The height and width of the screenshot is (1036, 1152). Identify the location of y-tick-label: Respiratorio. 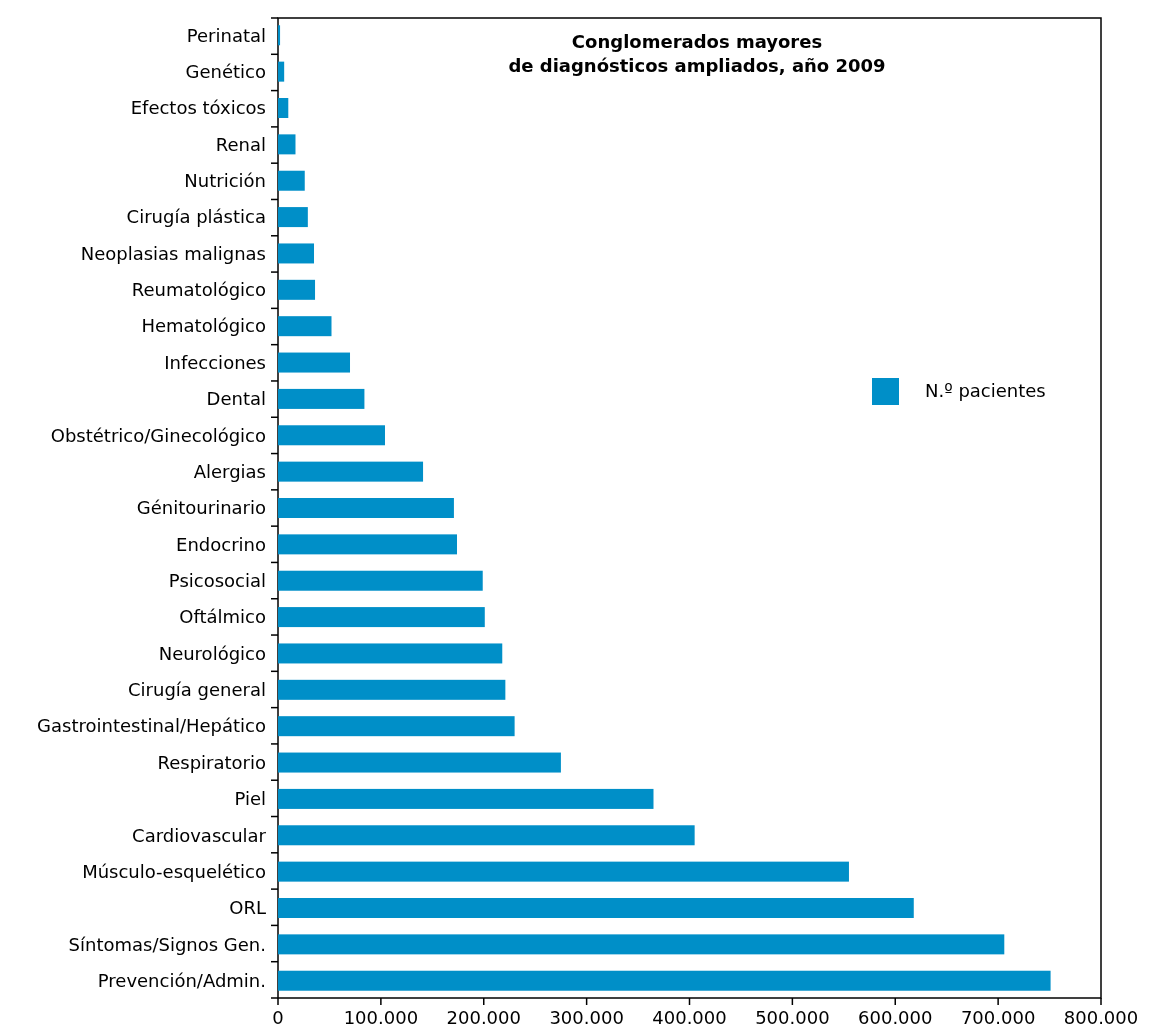
(211, 762).